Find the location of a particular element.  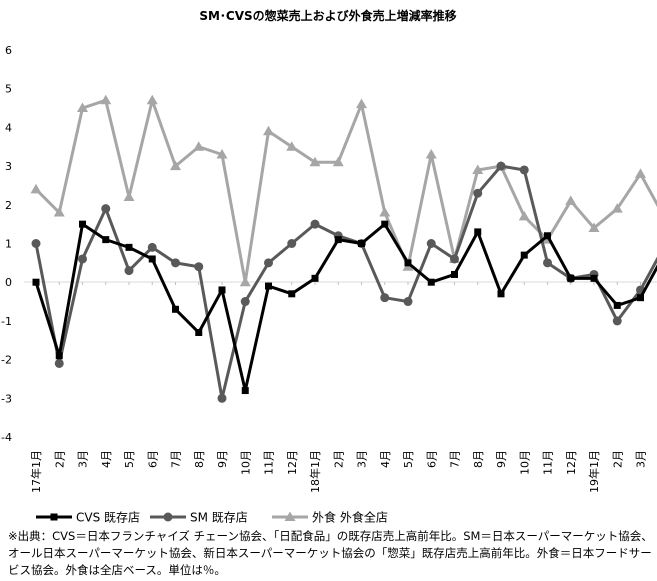

y-tick-label: 4 is located at coordinates (8, 127).